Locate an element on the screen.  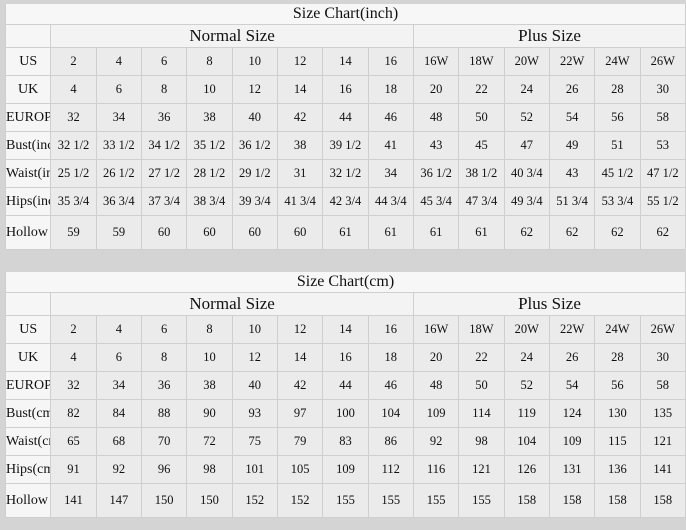
size-cell: 40 3/4 is located at coordinates (526, 173).